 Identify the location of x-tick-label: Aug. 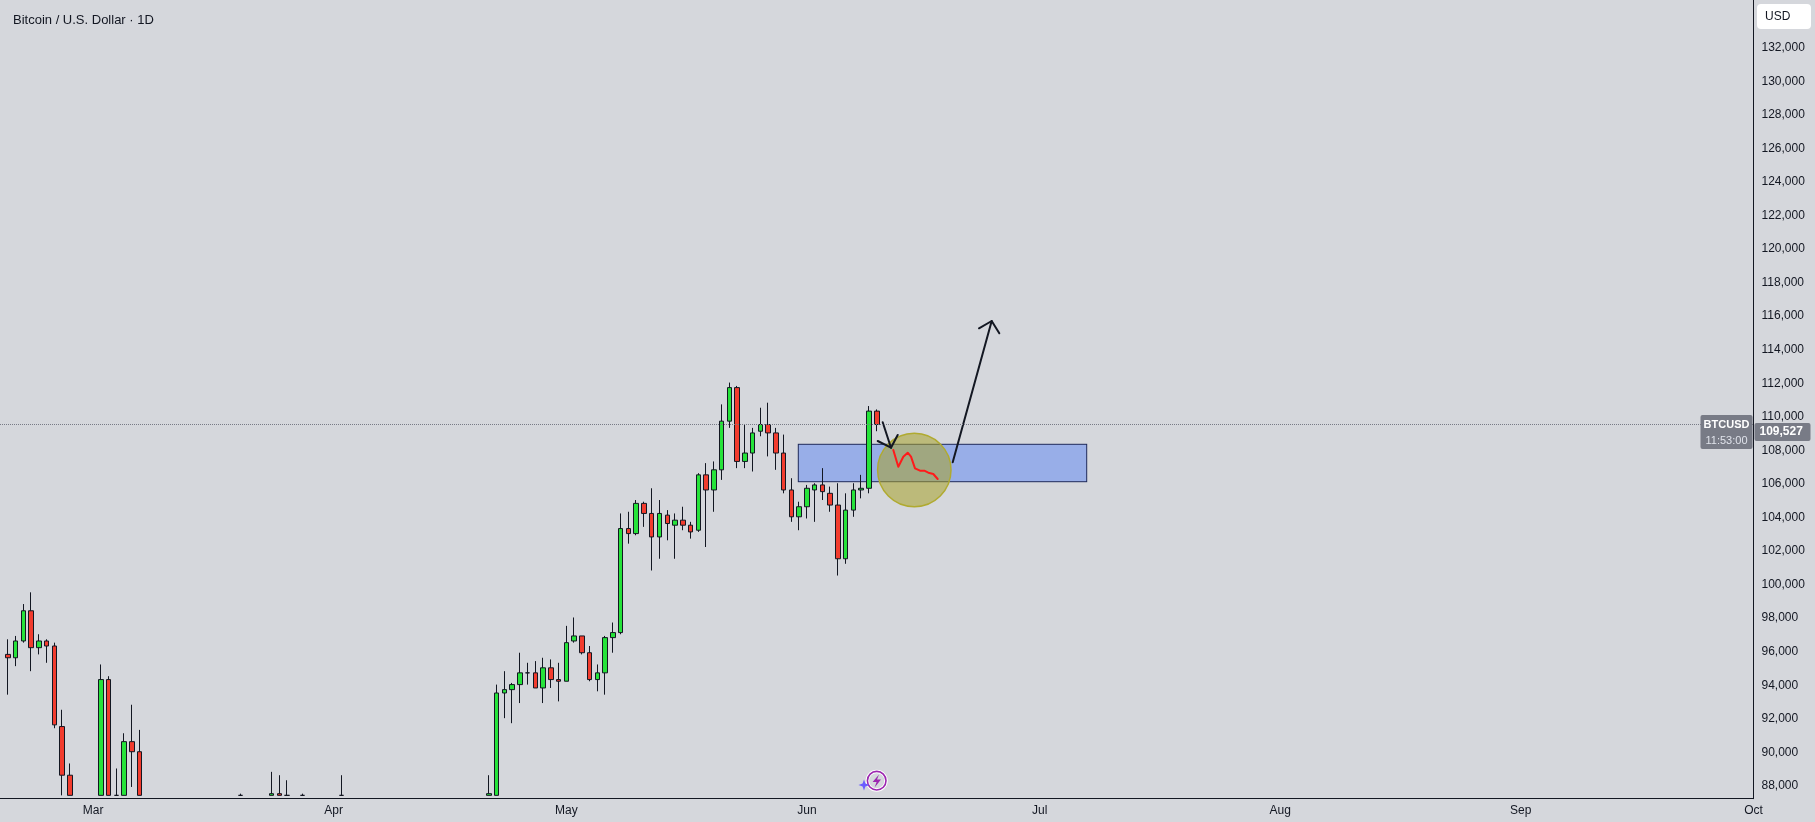
(1280, 809).